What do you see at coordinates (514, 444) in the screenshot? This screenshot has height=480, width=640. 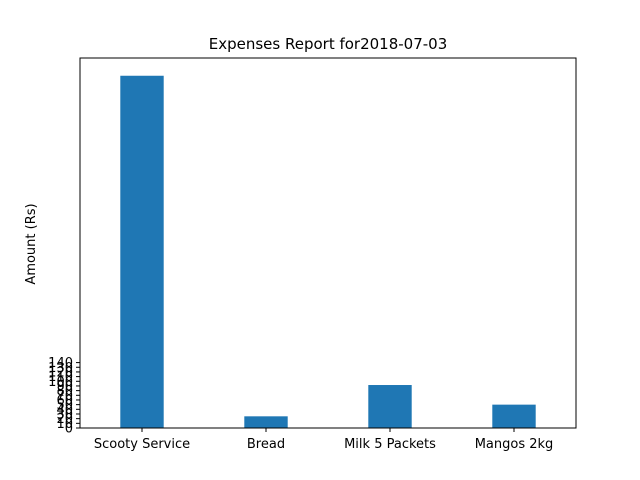 I see `x-tick-label: Mangos 2kg` at bounding box center [514, 444].